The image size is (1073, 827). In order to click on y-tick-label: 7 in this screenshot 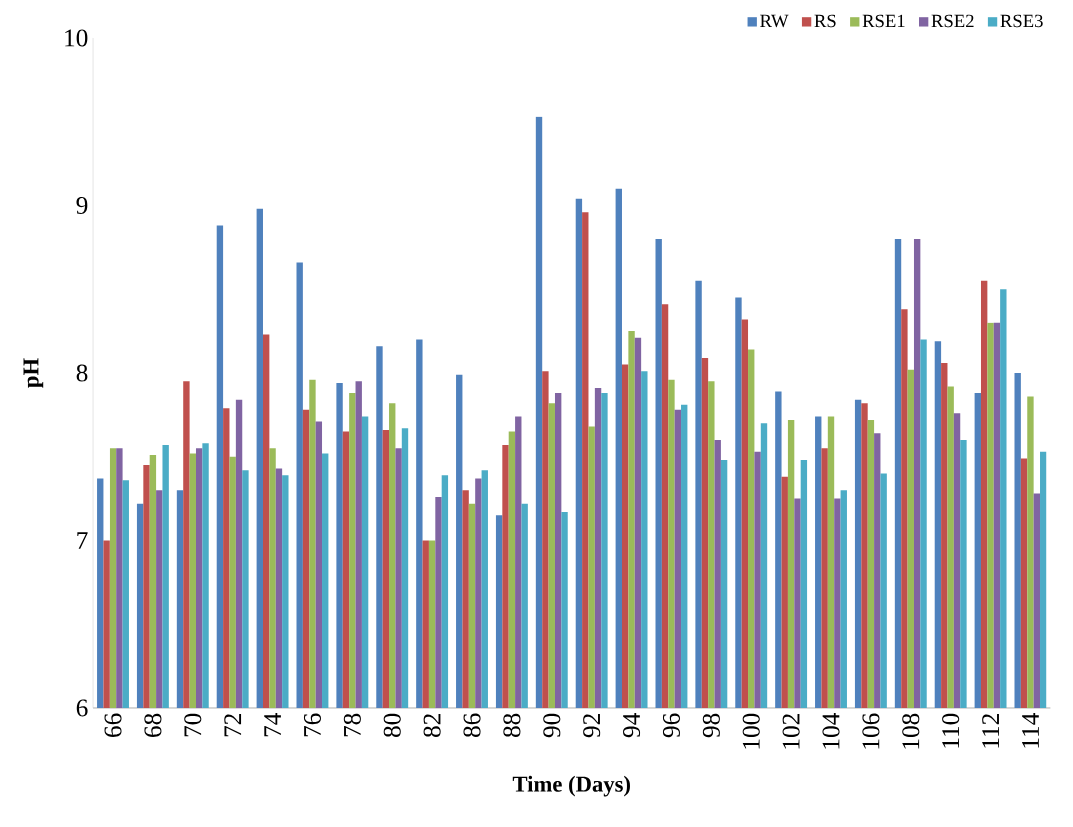, I will do `click(82, 540)`.